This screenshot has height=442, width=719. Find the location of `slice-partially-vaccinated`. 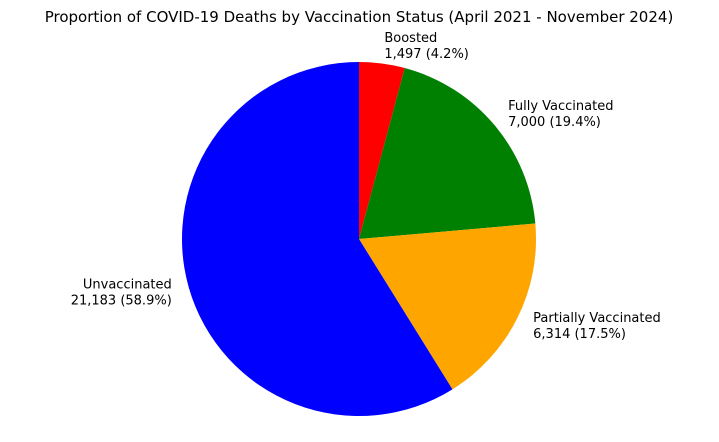

slice-partially-vaccinated is located at coordinates (447, 306).